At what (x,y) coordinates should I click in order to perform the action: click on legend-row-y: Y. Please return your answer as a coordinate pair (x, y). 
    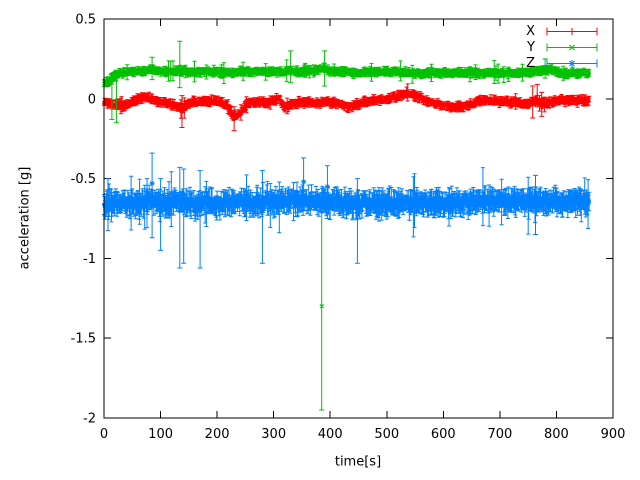
    Looking at the image, I should click on (559, 47).